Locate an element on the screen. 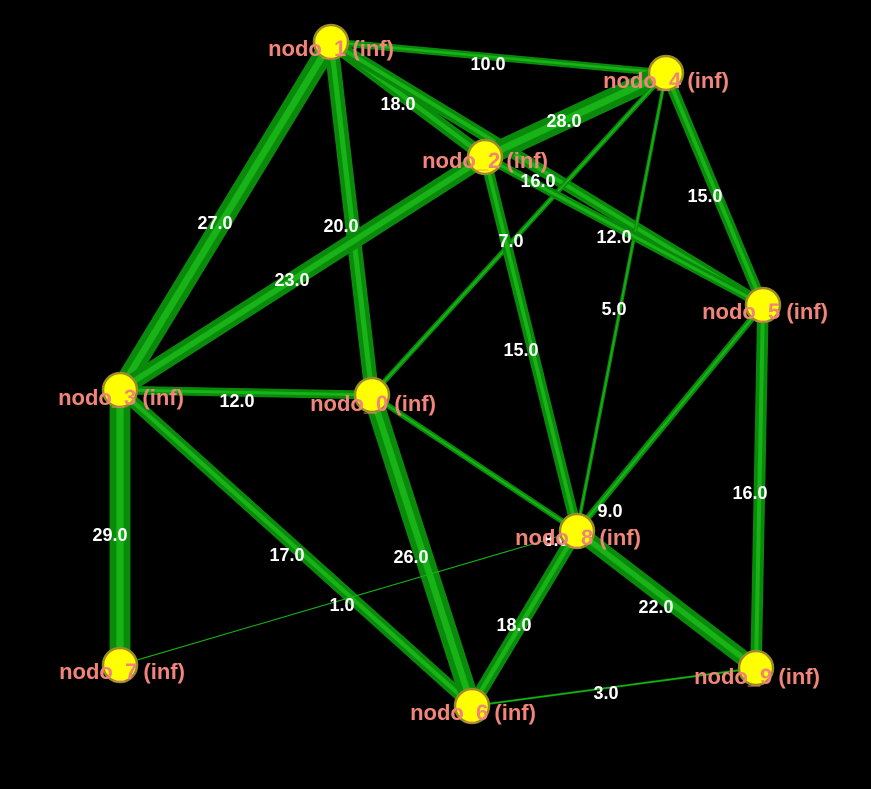  edge-2-3-highlight is located at coordinates (302, 273).